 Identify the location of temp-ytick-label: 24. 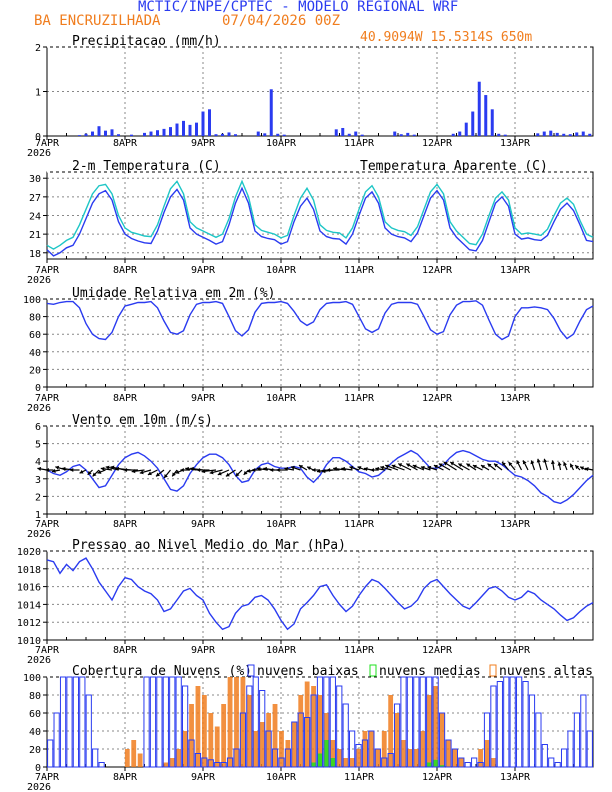
(35, 217).